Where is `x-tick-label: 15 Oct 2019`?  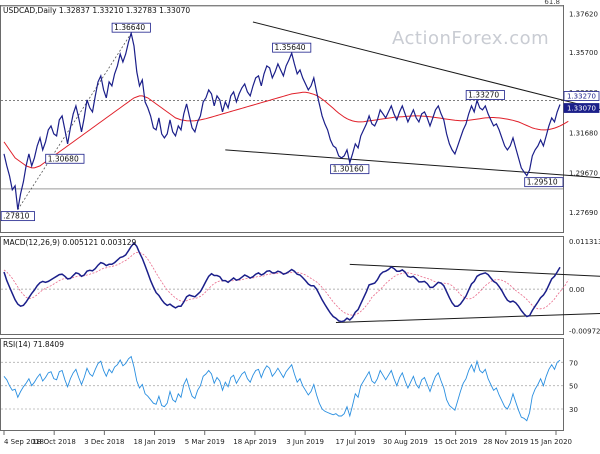 x-tick-label: 15 Oct 2019 is located at coordinates (455, 442).